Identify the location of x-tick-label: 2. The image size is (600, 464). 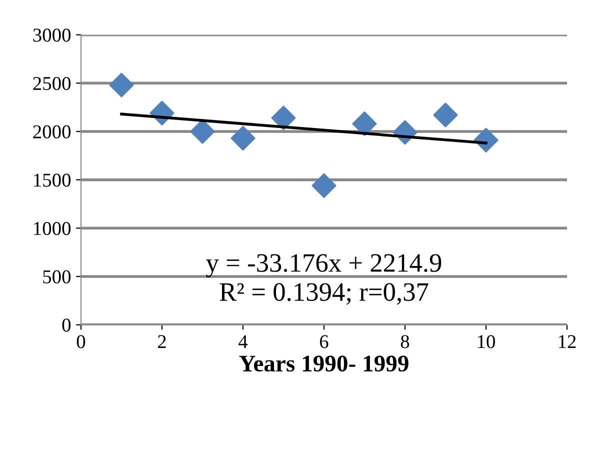
(162, 341).